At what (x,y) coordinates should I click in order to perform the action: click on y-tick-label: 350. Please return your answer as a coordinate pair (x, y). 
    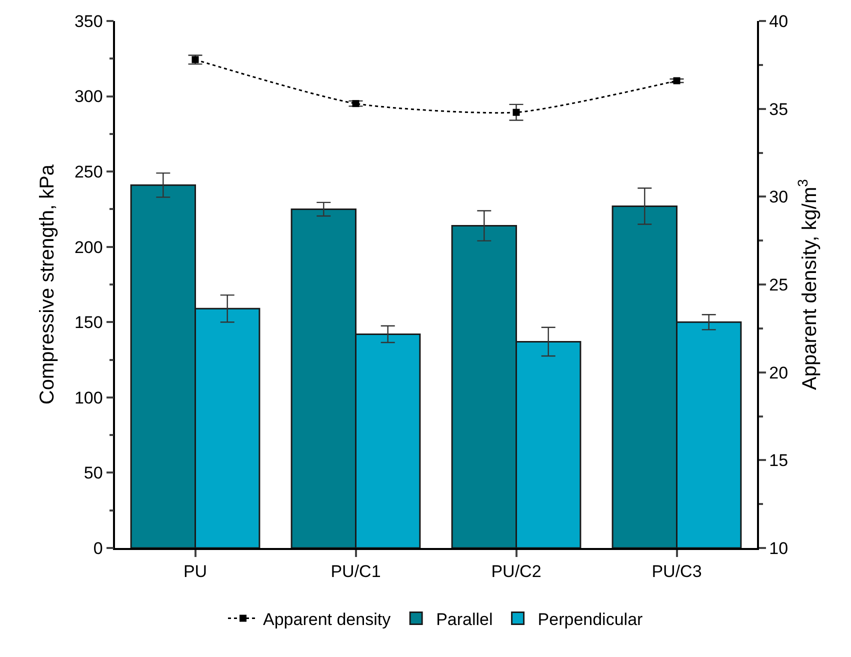
    Looking at the image, I should click on (88, 21).